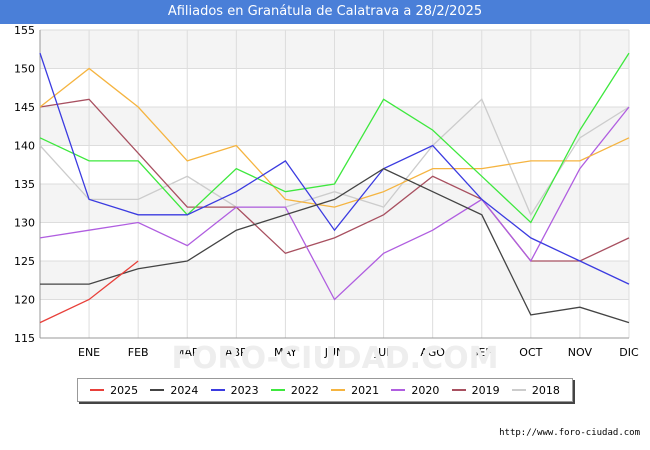  I want to click on source-url: http://www.foro-ciudad.com, so click(569, 433).